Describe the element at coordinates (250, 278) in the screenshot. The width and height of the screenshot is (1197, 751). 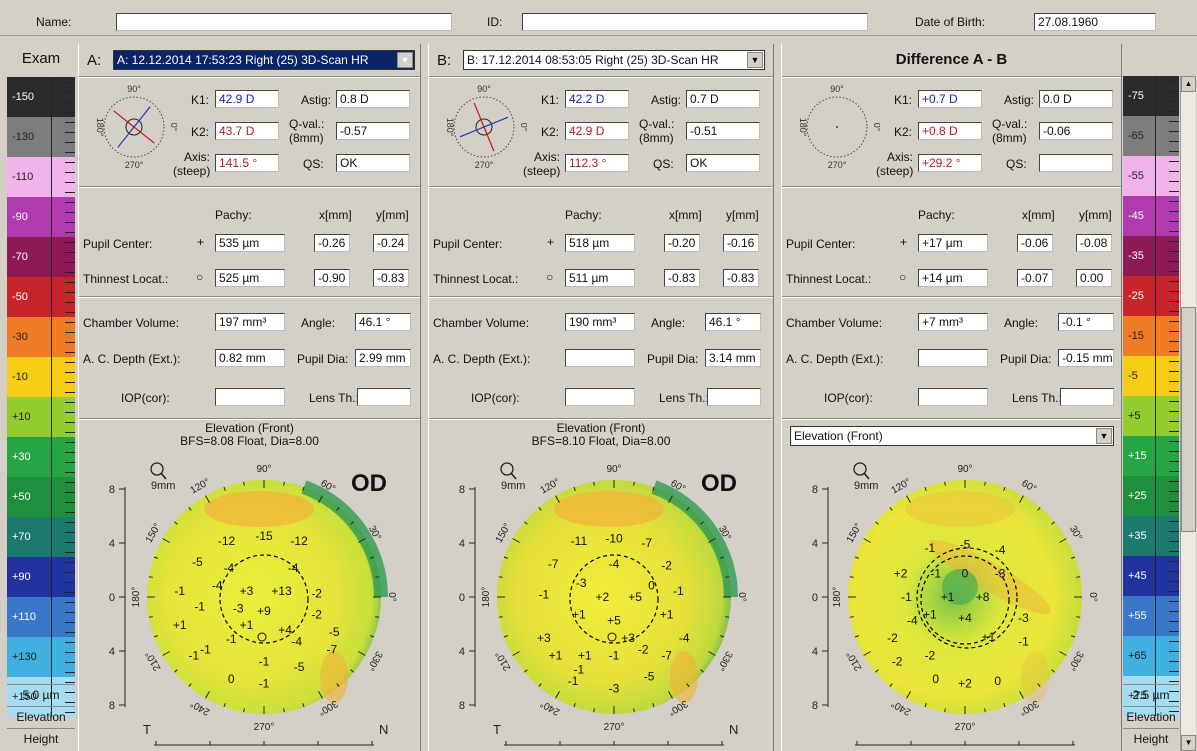
I see `thinnest-pachy-field: 525 µm` at that location.